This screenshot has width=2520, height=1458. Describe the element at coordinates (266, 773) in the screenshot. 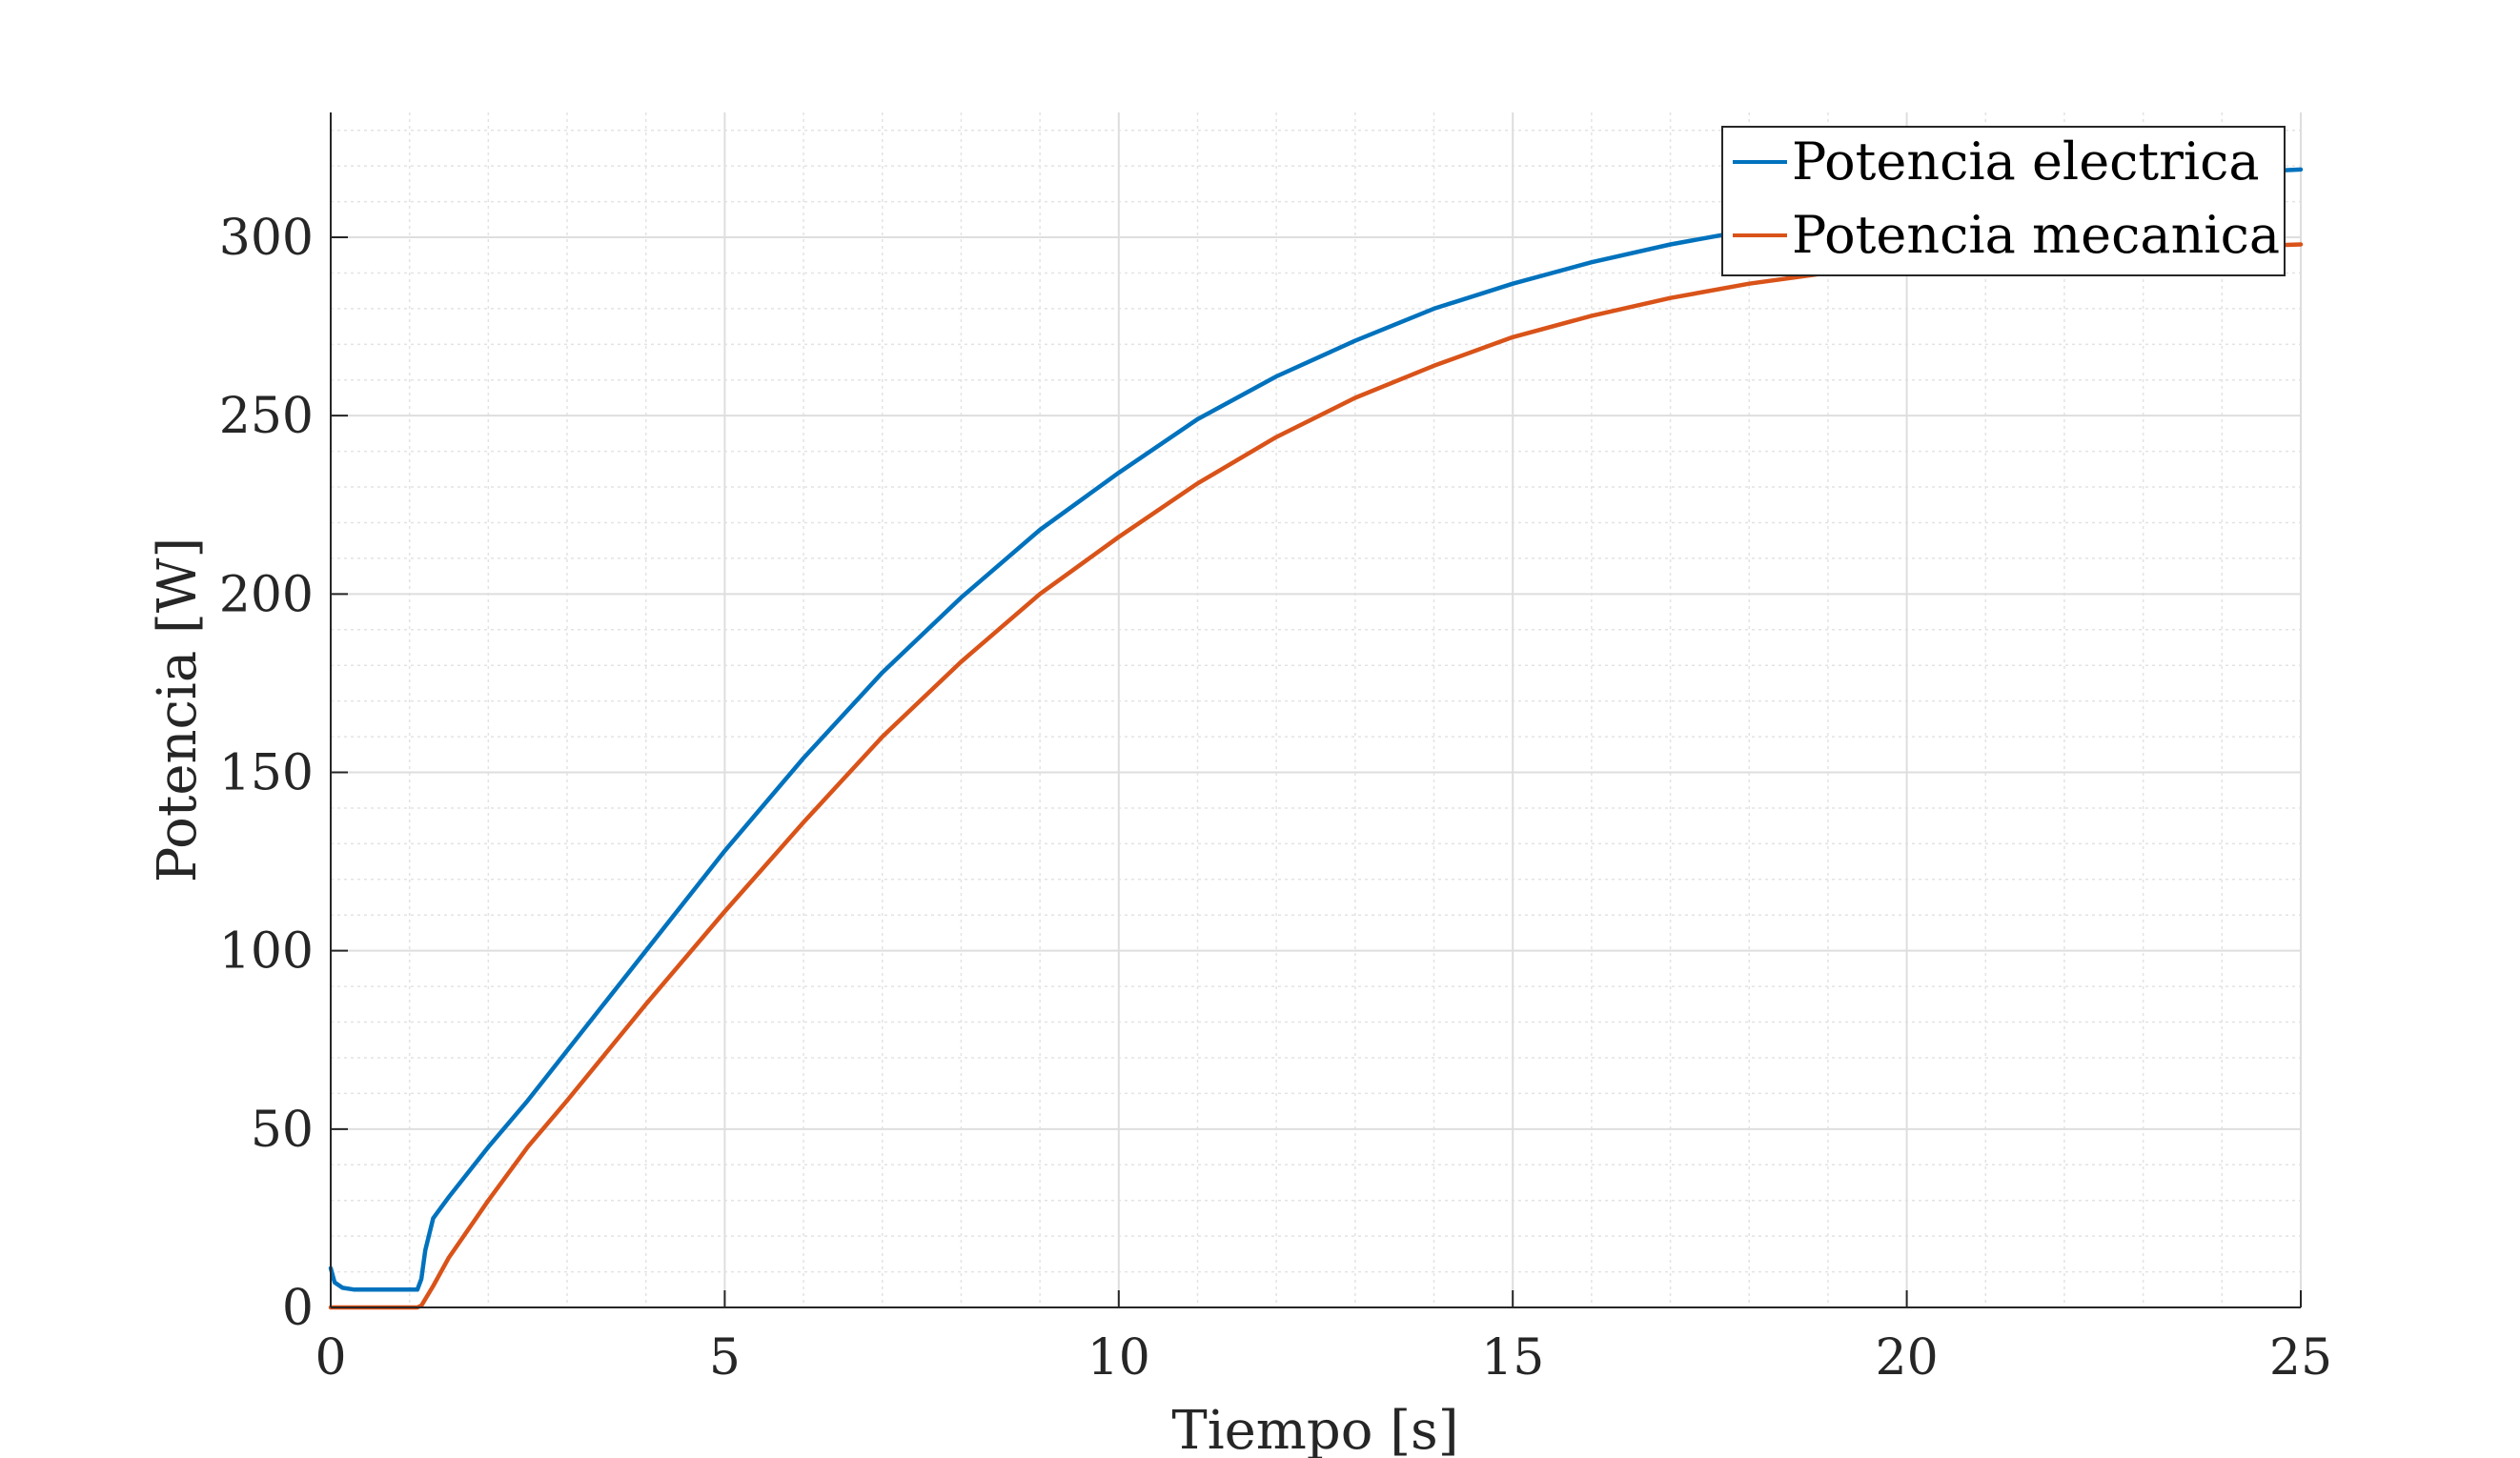

I see `y-tick-label: 150` at that location.